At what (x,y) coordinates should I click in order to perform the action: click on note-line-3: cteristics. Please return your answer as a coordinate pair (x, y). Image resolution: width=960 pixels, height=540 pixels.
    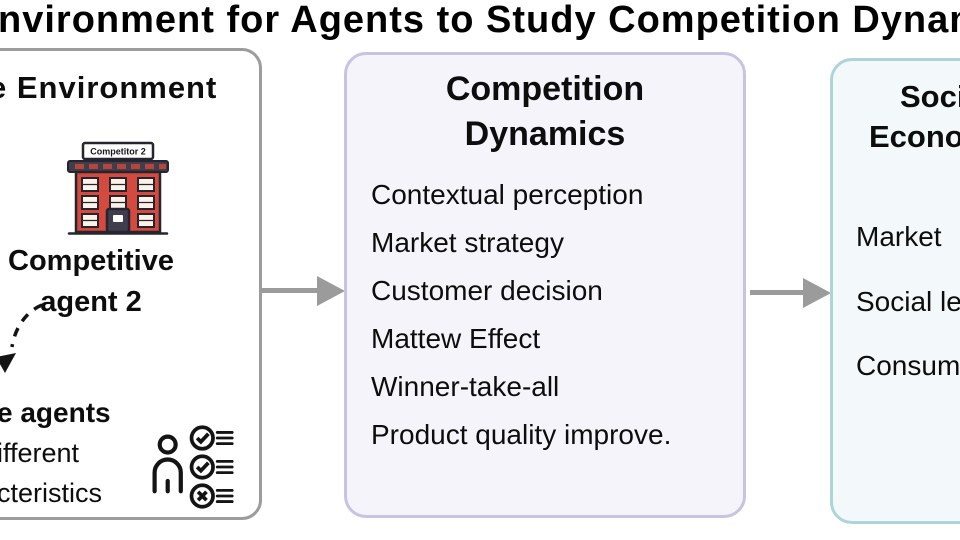
    Looking at the image, I should click on (51, 493).